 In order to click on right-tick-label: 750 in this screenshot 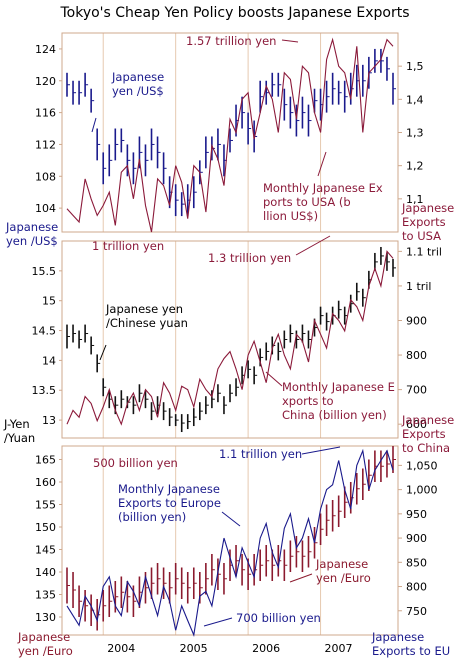, I will do `click(416, 611)`.